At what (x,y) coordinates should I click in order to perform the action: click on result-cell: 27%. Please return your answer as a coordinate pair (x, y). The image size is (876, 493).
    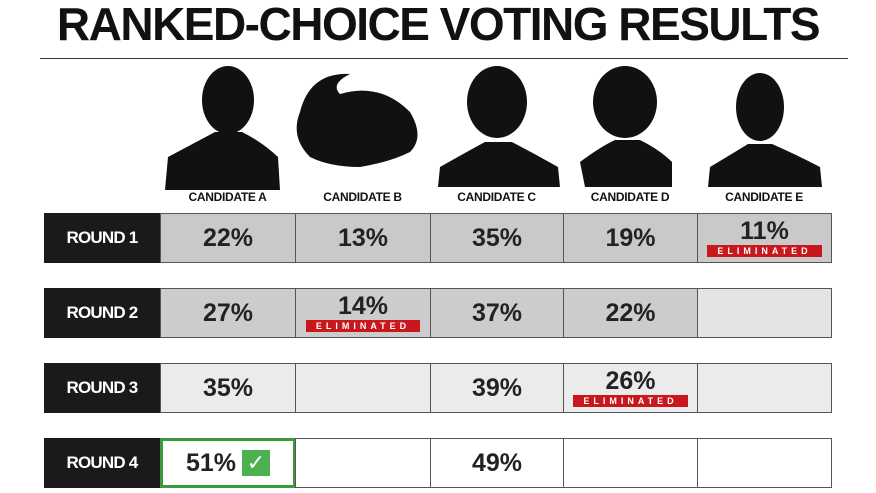
    Looking at the image, I should click on (228, 313).